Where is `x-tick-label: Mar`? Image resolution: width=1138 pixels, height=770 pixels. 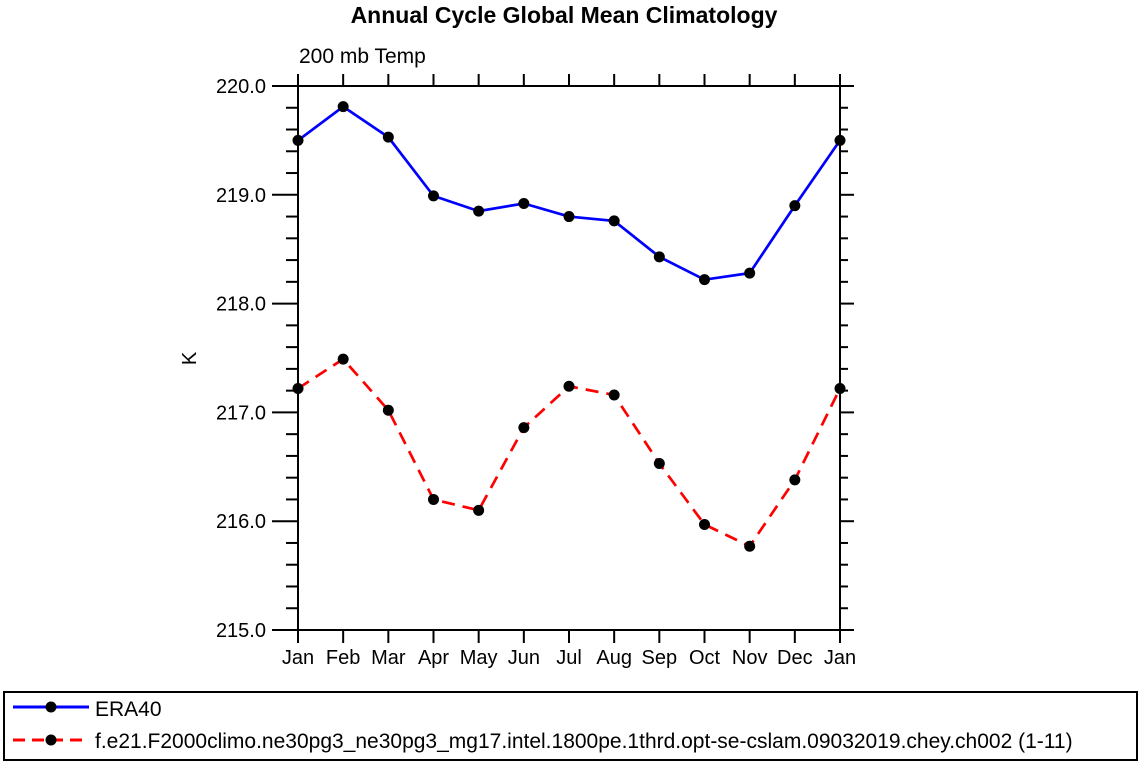 x-tick-label: Mar is located at coordinates (388, 658).